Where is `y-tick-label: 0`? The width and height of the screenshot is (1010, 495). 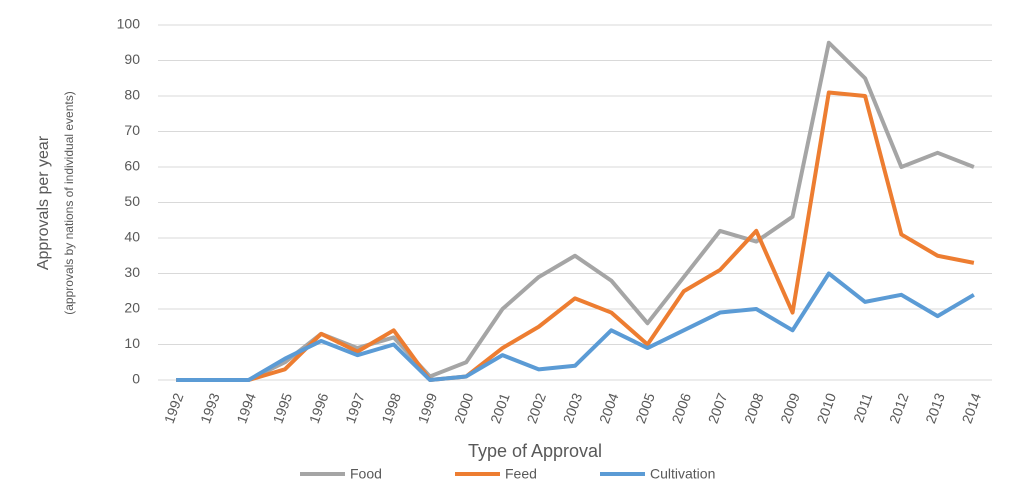 y-tick-label: 0 is located at coordinates (136, 379).